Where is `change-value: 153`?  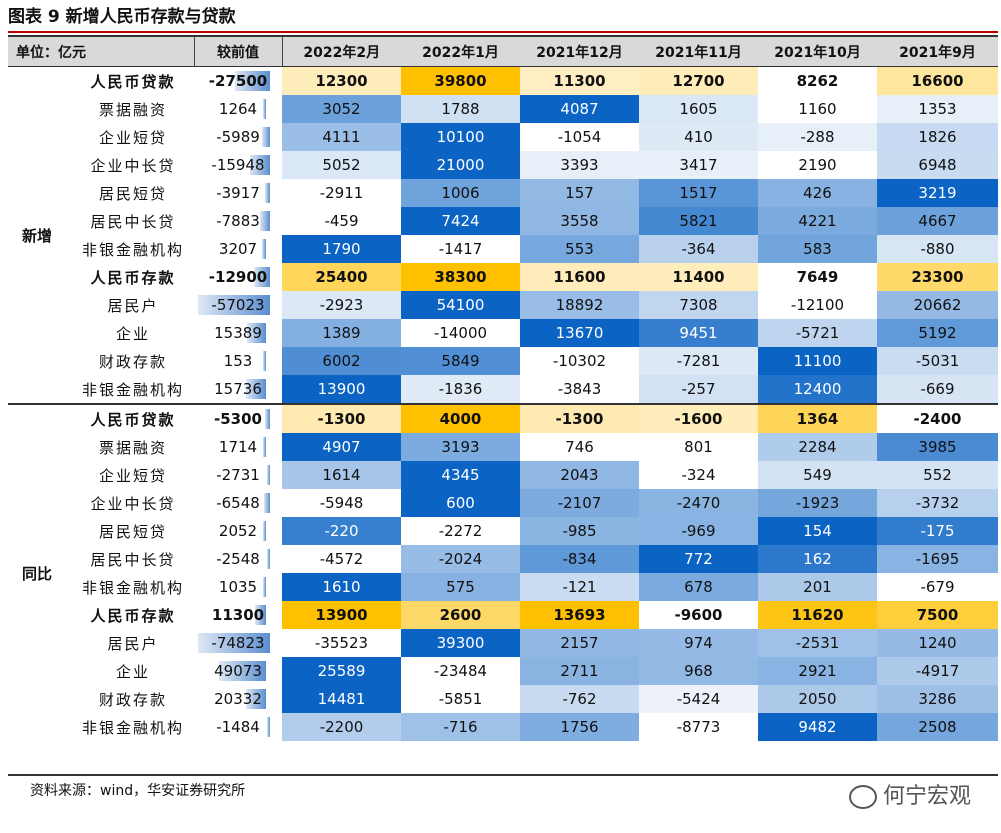 change-value: 153 is located at coordinates (238, 361).